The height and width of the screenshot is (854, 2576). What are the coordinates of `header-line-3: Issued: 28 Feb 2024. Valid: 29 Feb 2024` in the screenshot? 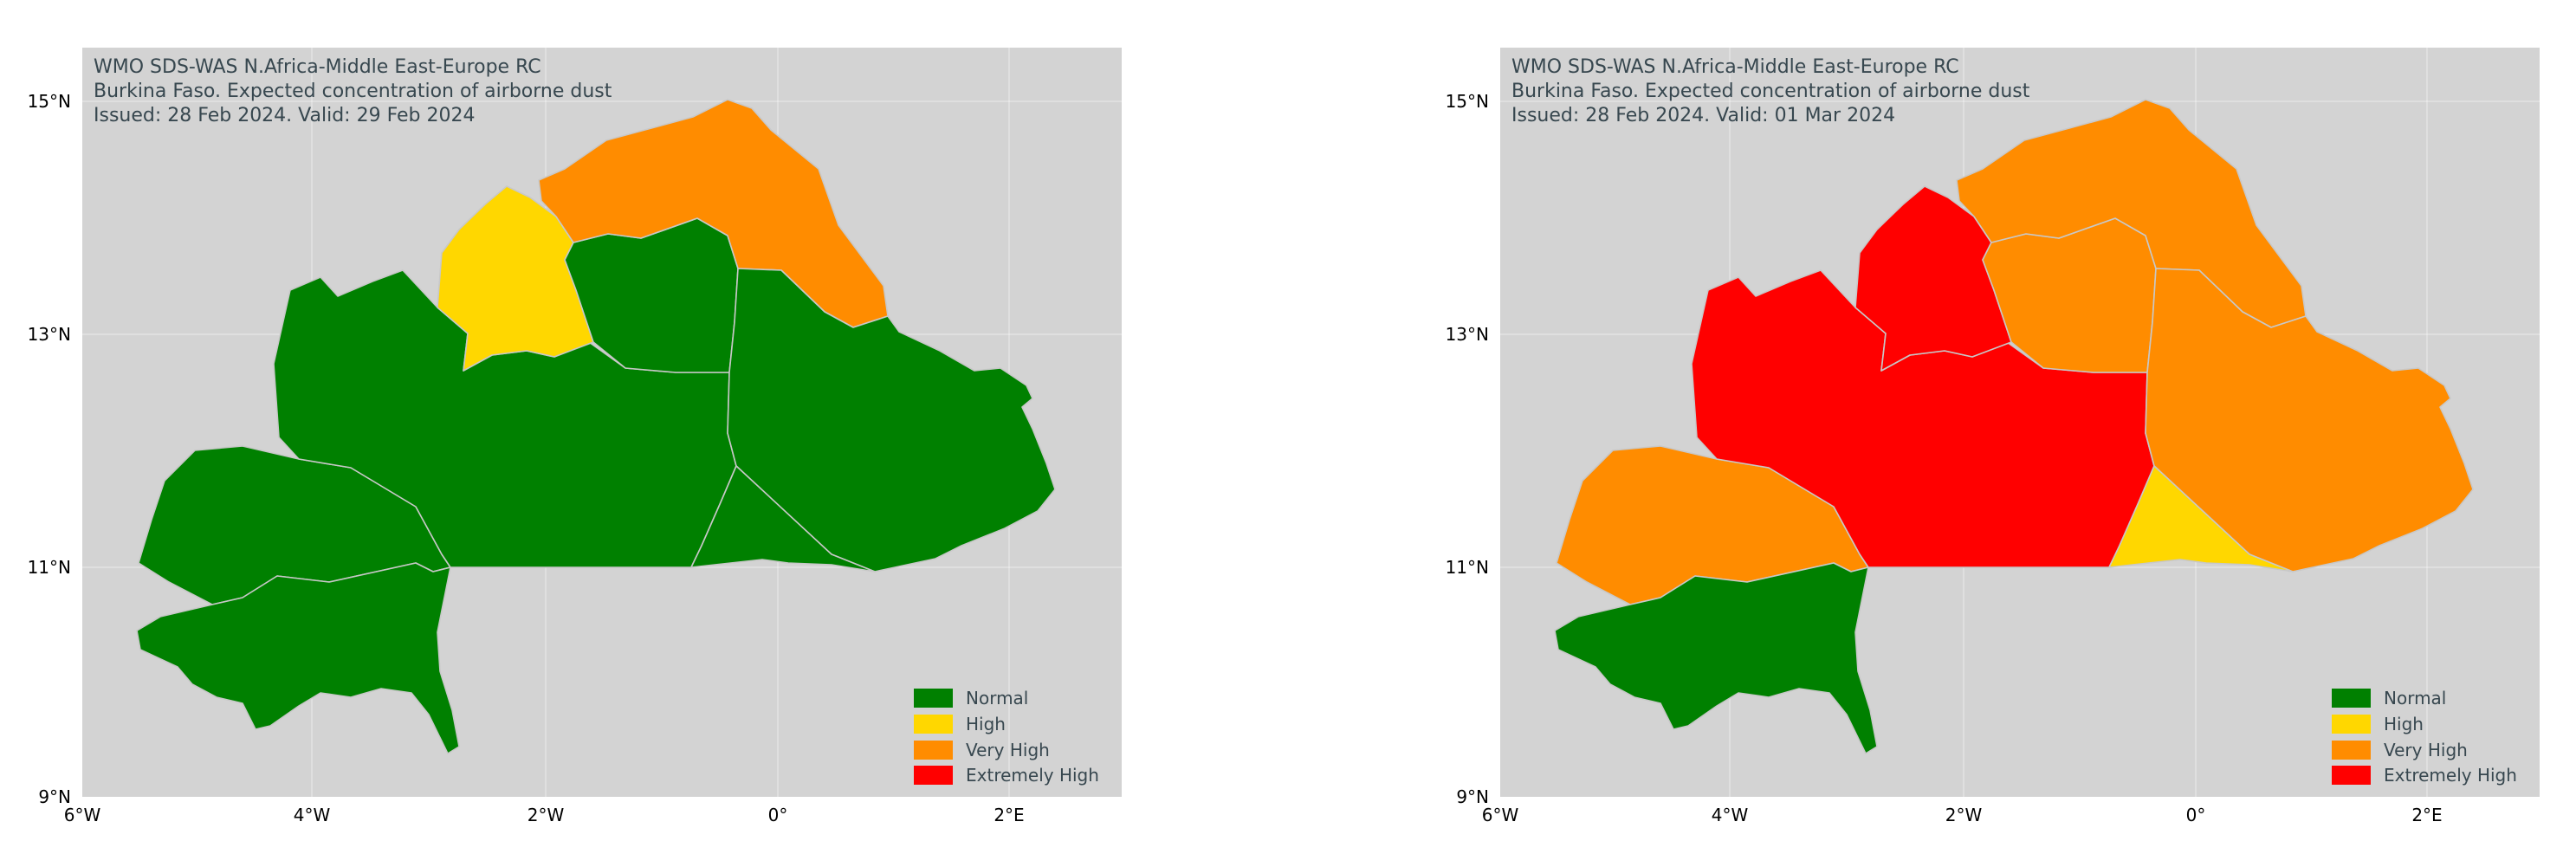 It's located at (285, 115).